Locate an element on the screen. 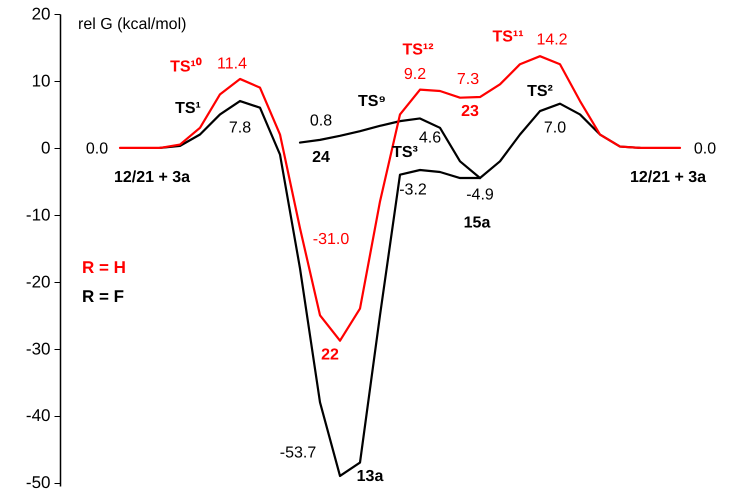  annotation: 14.2 is located at coordinates (552, 40).